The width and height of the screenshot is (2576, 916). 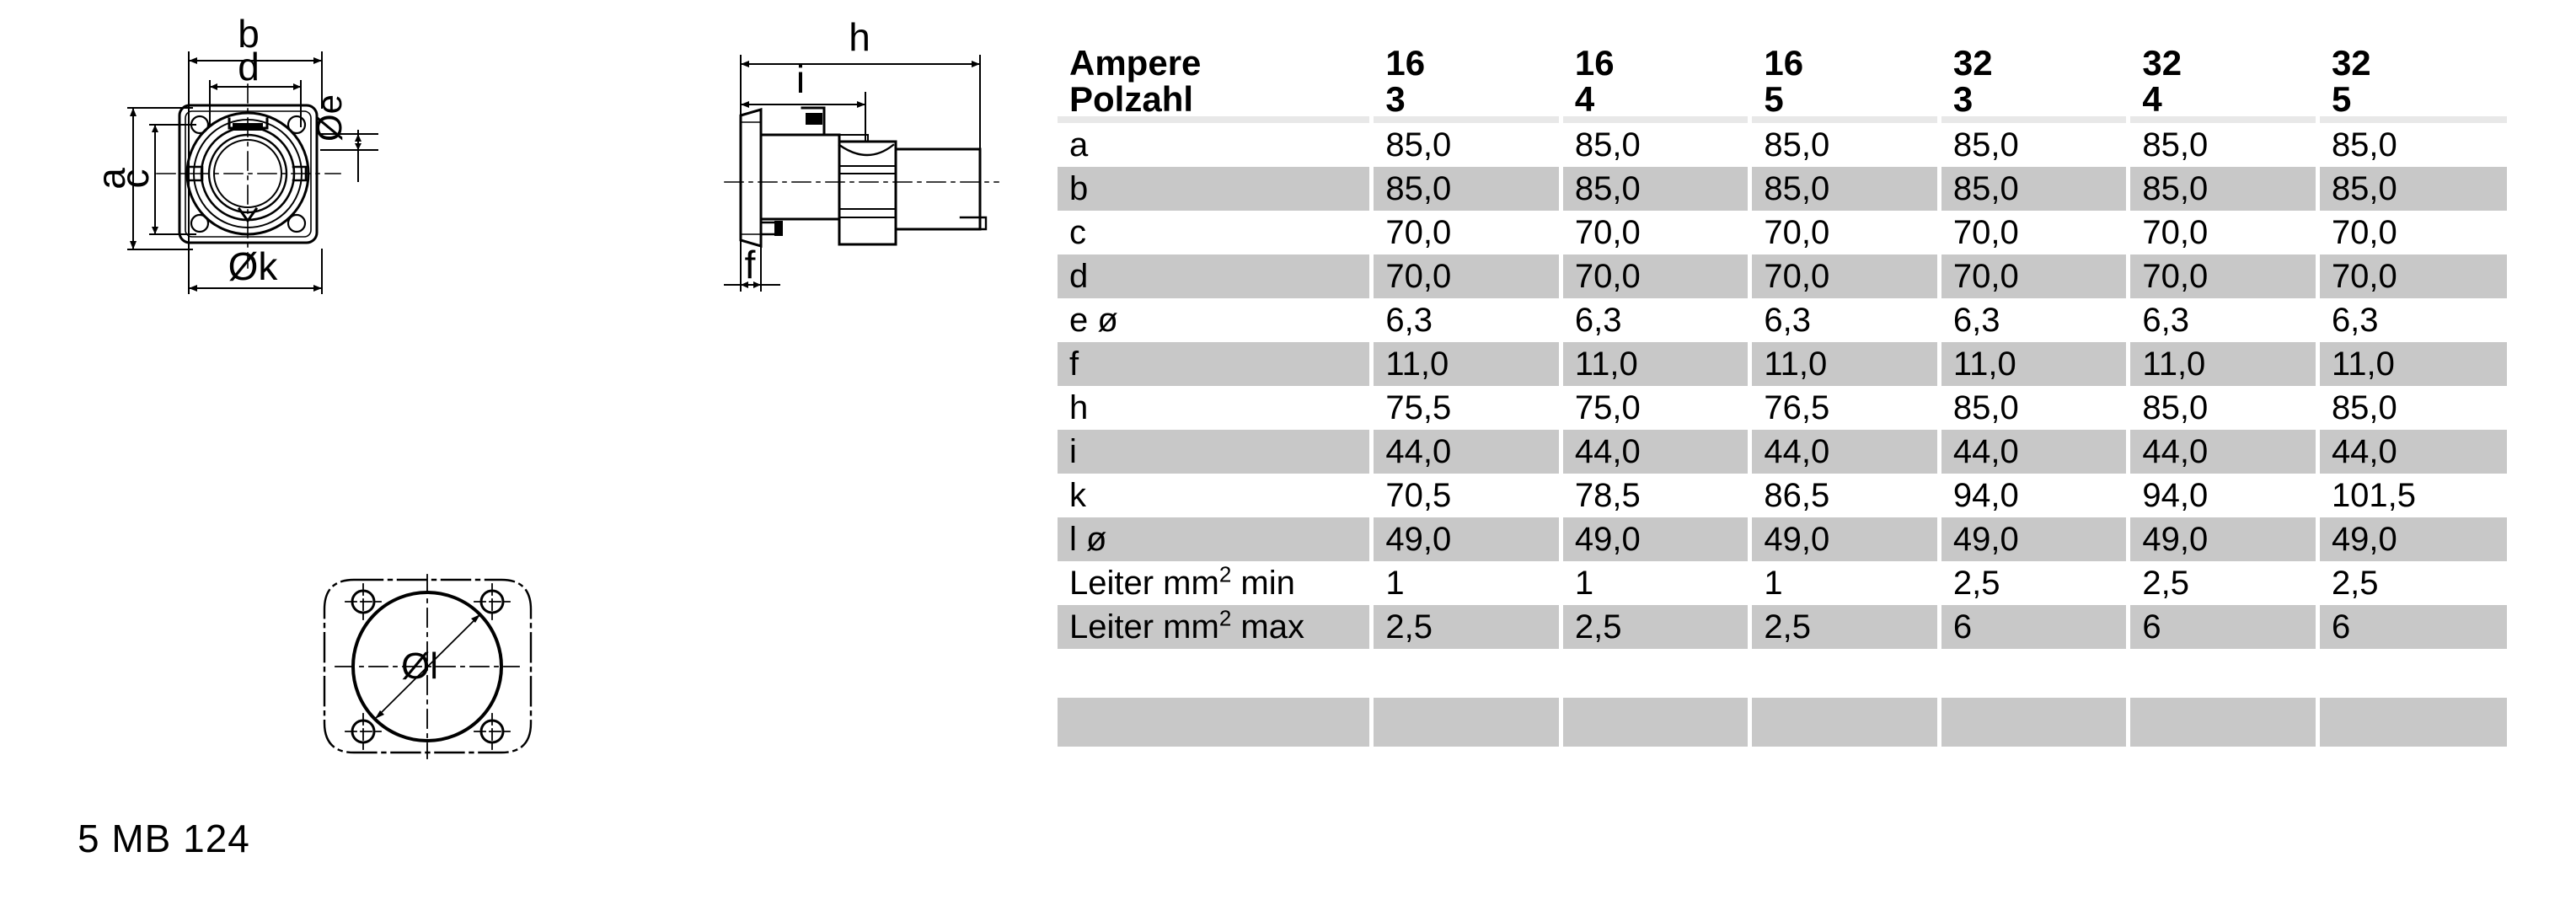 What do you see at coordinates (2035, 99) in the screenshot?
I see `header-polzahl-col-4: 3` at bounding box center [2035, 99].